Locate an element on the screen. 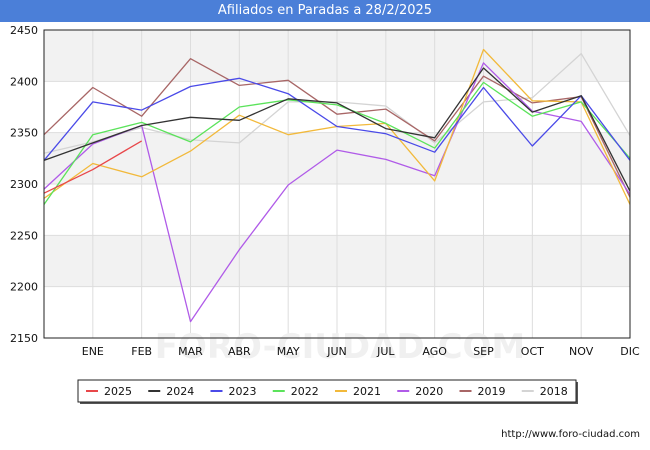  y-tick-label: 2300 is located at coordinates (24, 184).